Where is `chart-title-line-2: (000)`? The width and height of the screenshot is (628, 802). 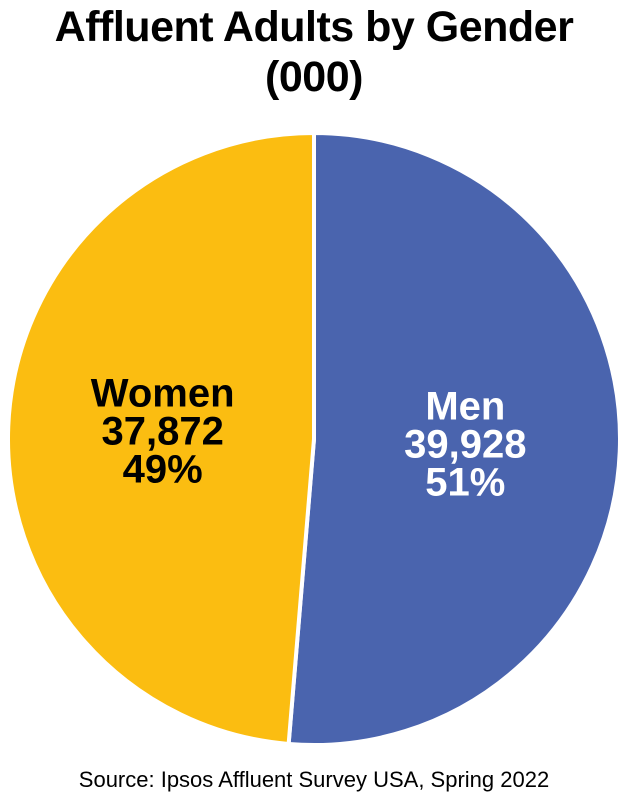
chart-title-line-2: (000) is located at coordinates (314, 77).